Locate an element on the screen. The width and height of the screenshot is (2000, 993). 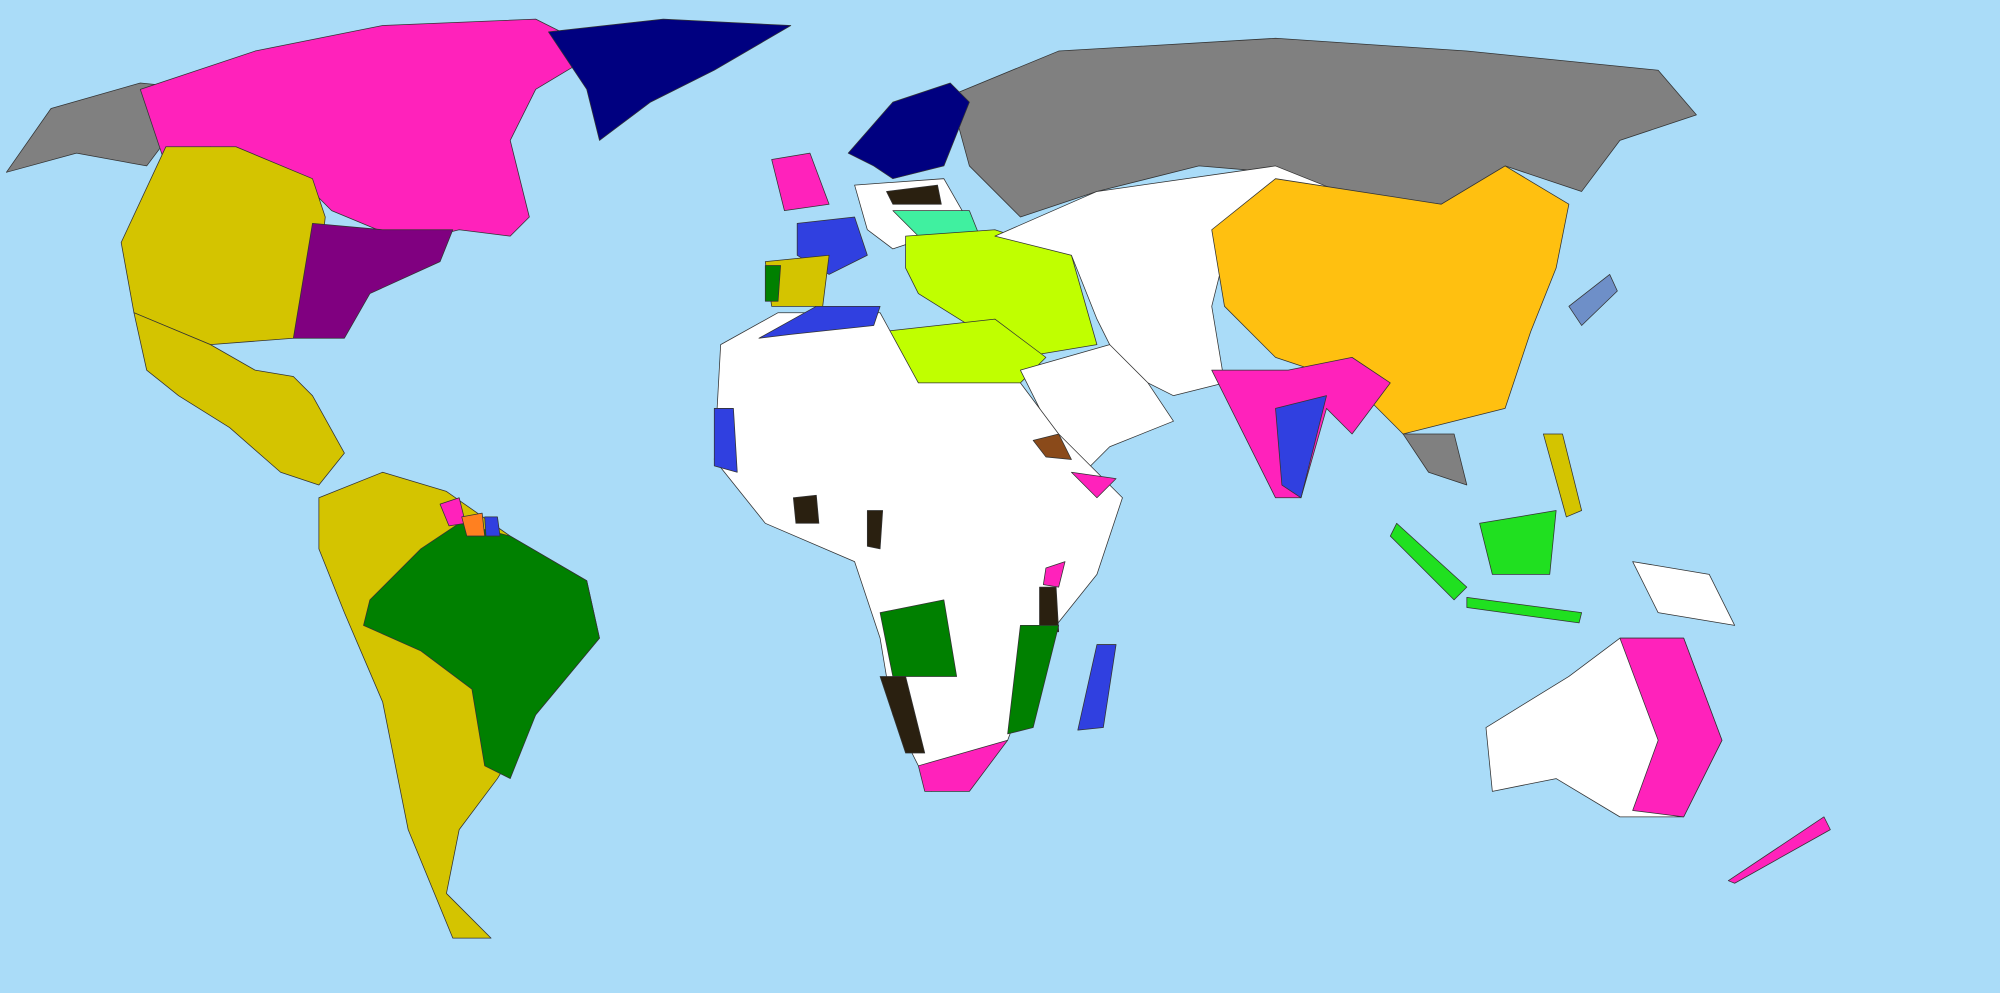
region-tanganyika is located at coordinates (1049, 609).